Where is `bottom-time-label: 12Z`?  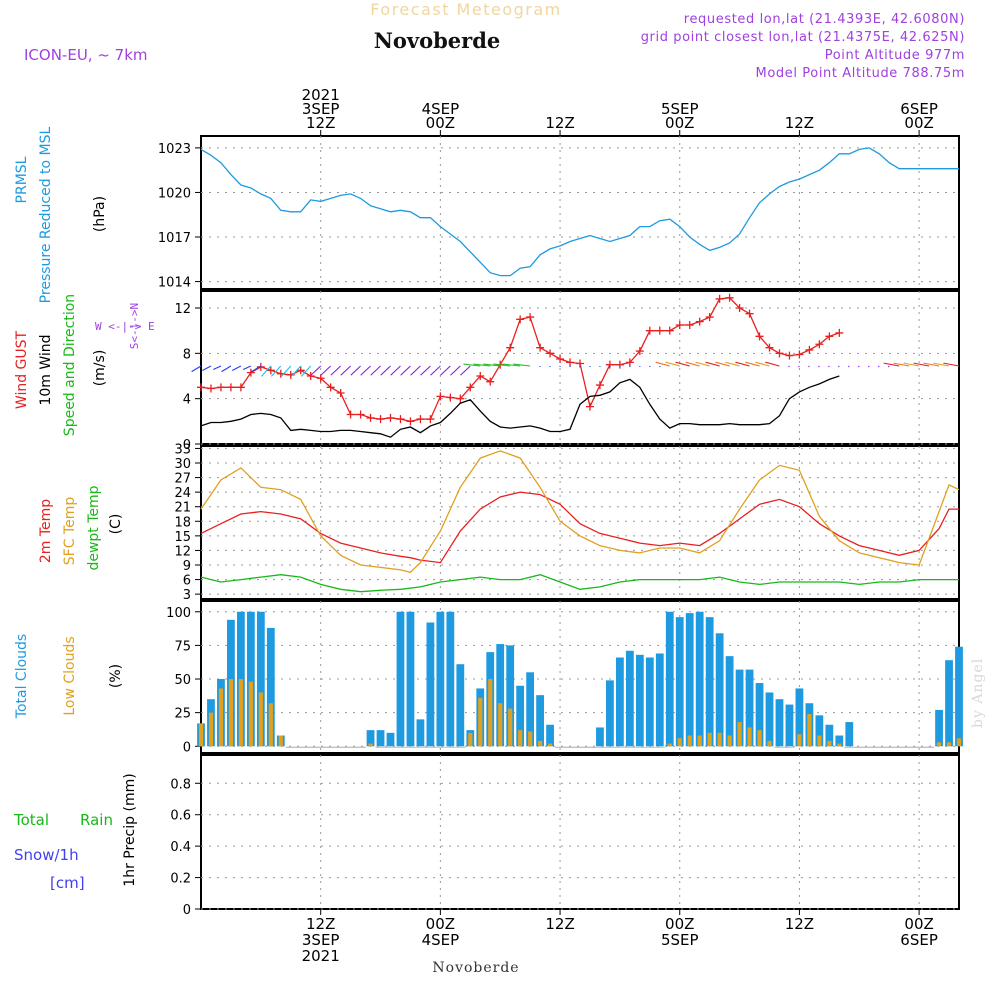 bottom-time-label: 12Z is located at coordinates (320, 924).